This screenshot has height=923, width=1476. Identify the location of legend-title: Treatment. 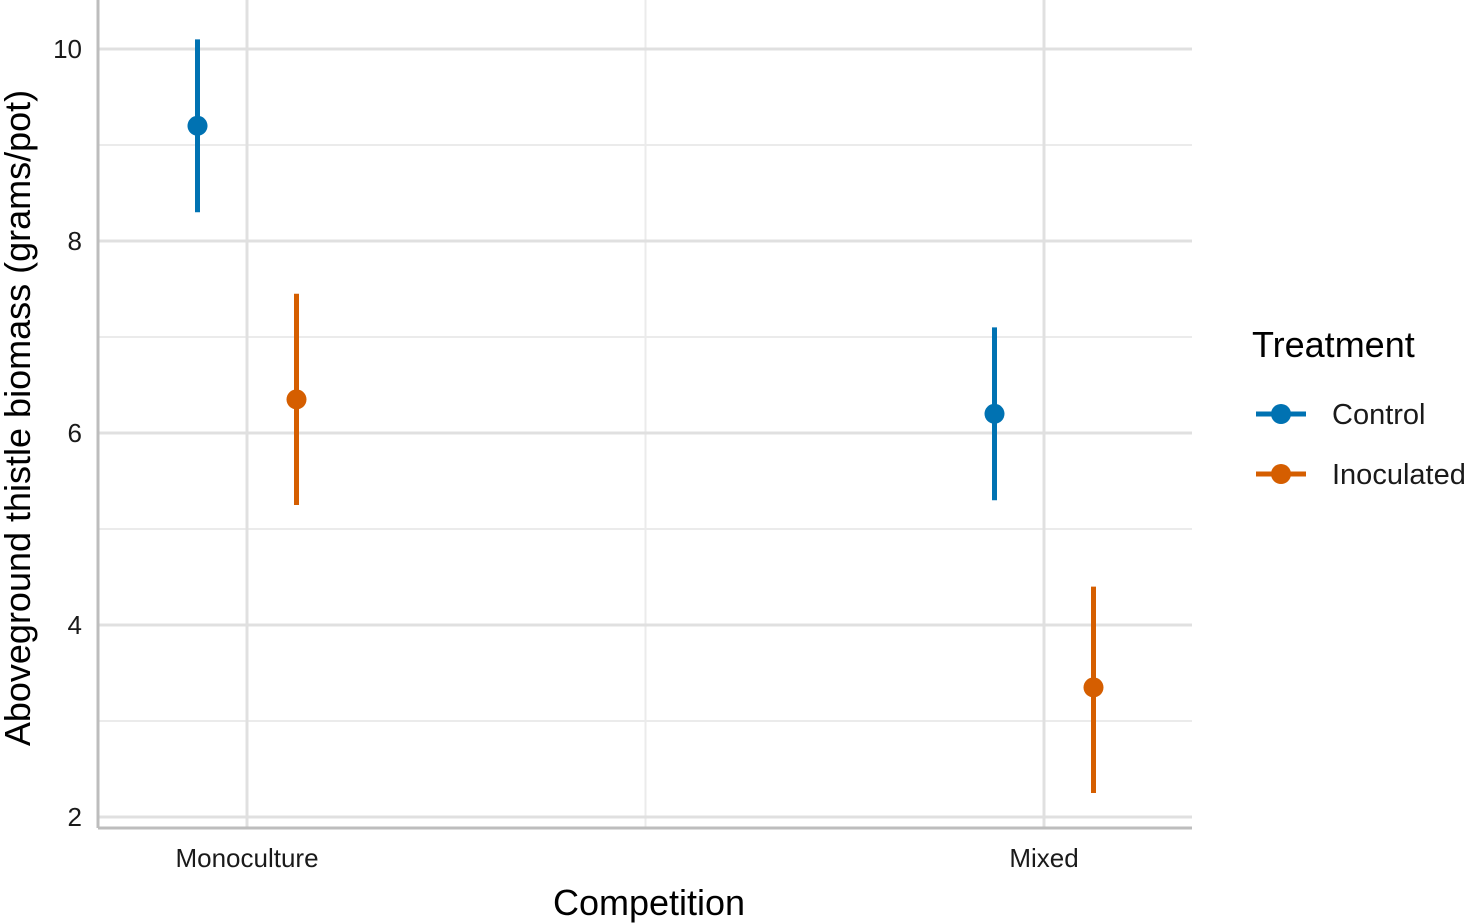
(1333, 344).